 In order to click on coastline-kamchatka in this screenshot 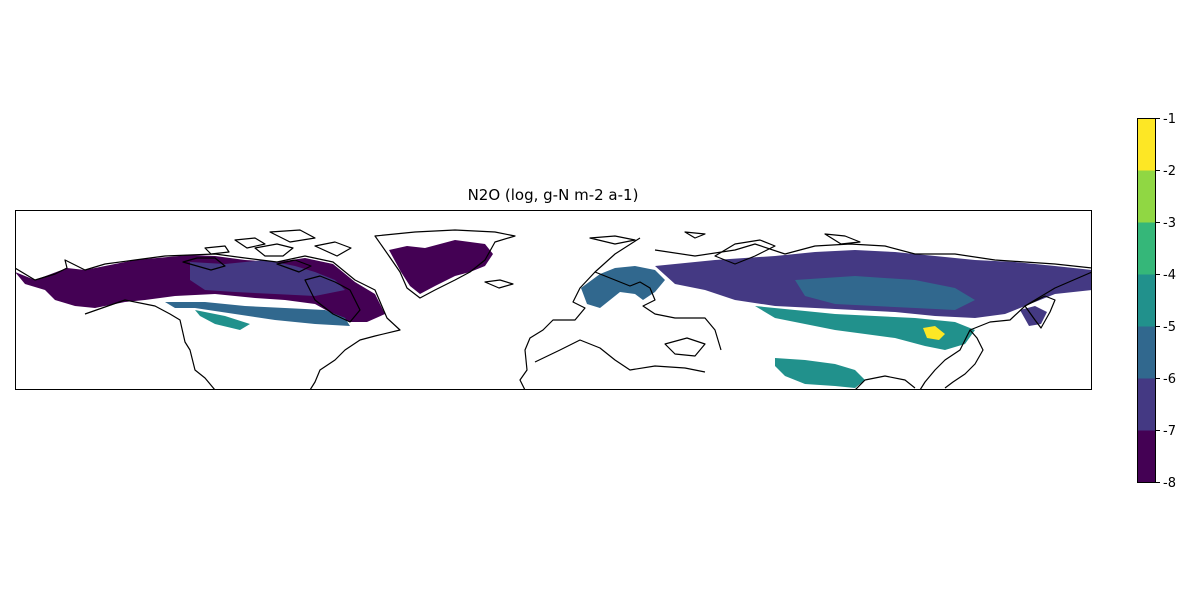, I will do `click(1040, 312)`.